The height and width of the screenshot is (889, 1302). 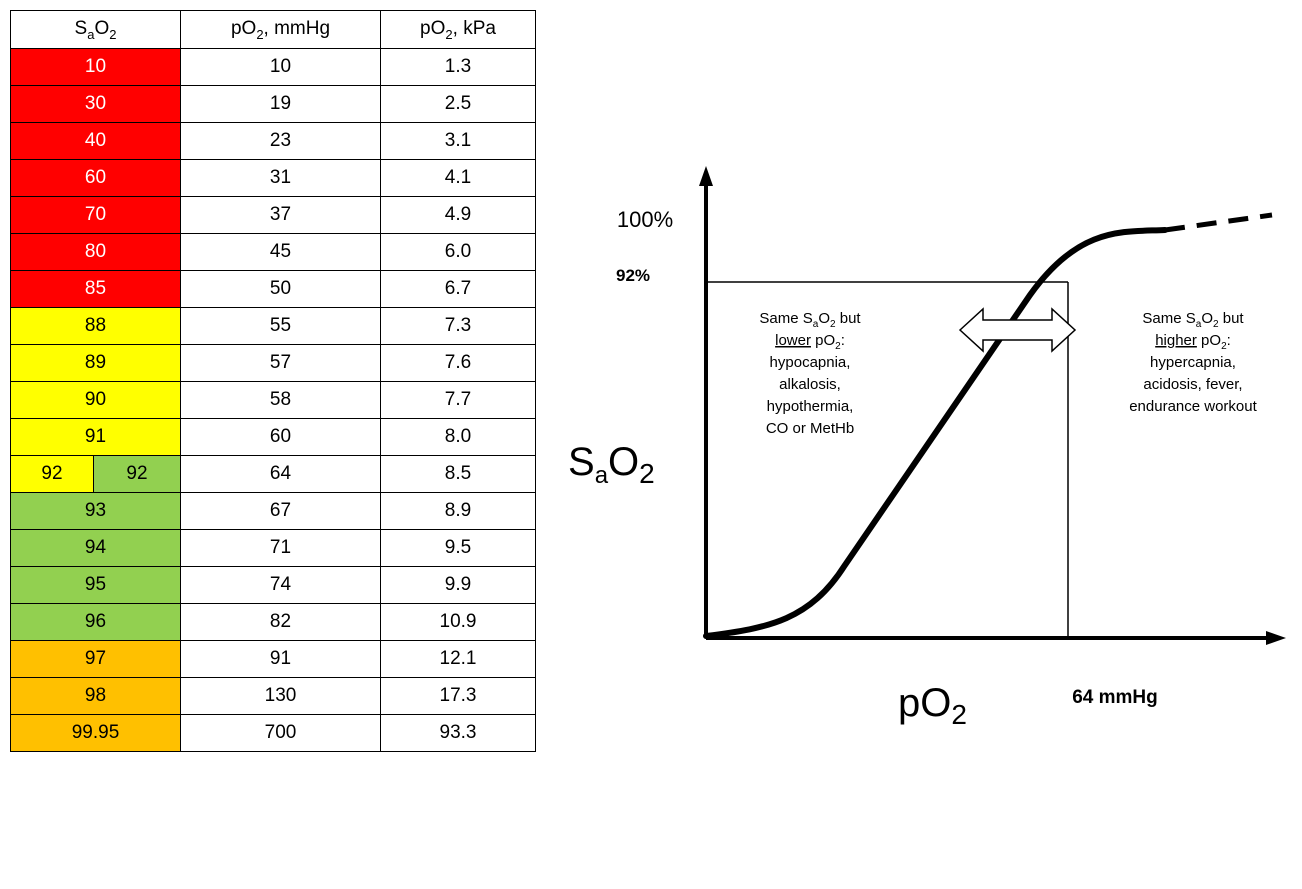 What do you see at coordinates (273, 511) in the screenshot?
I see `table-row: 93 67 8.9` at bounding box center [273, 511].